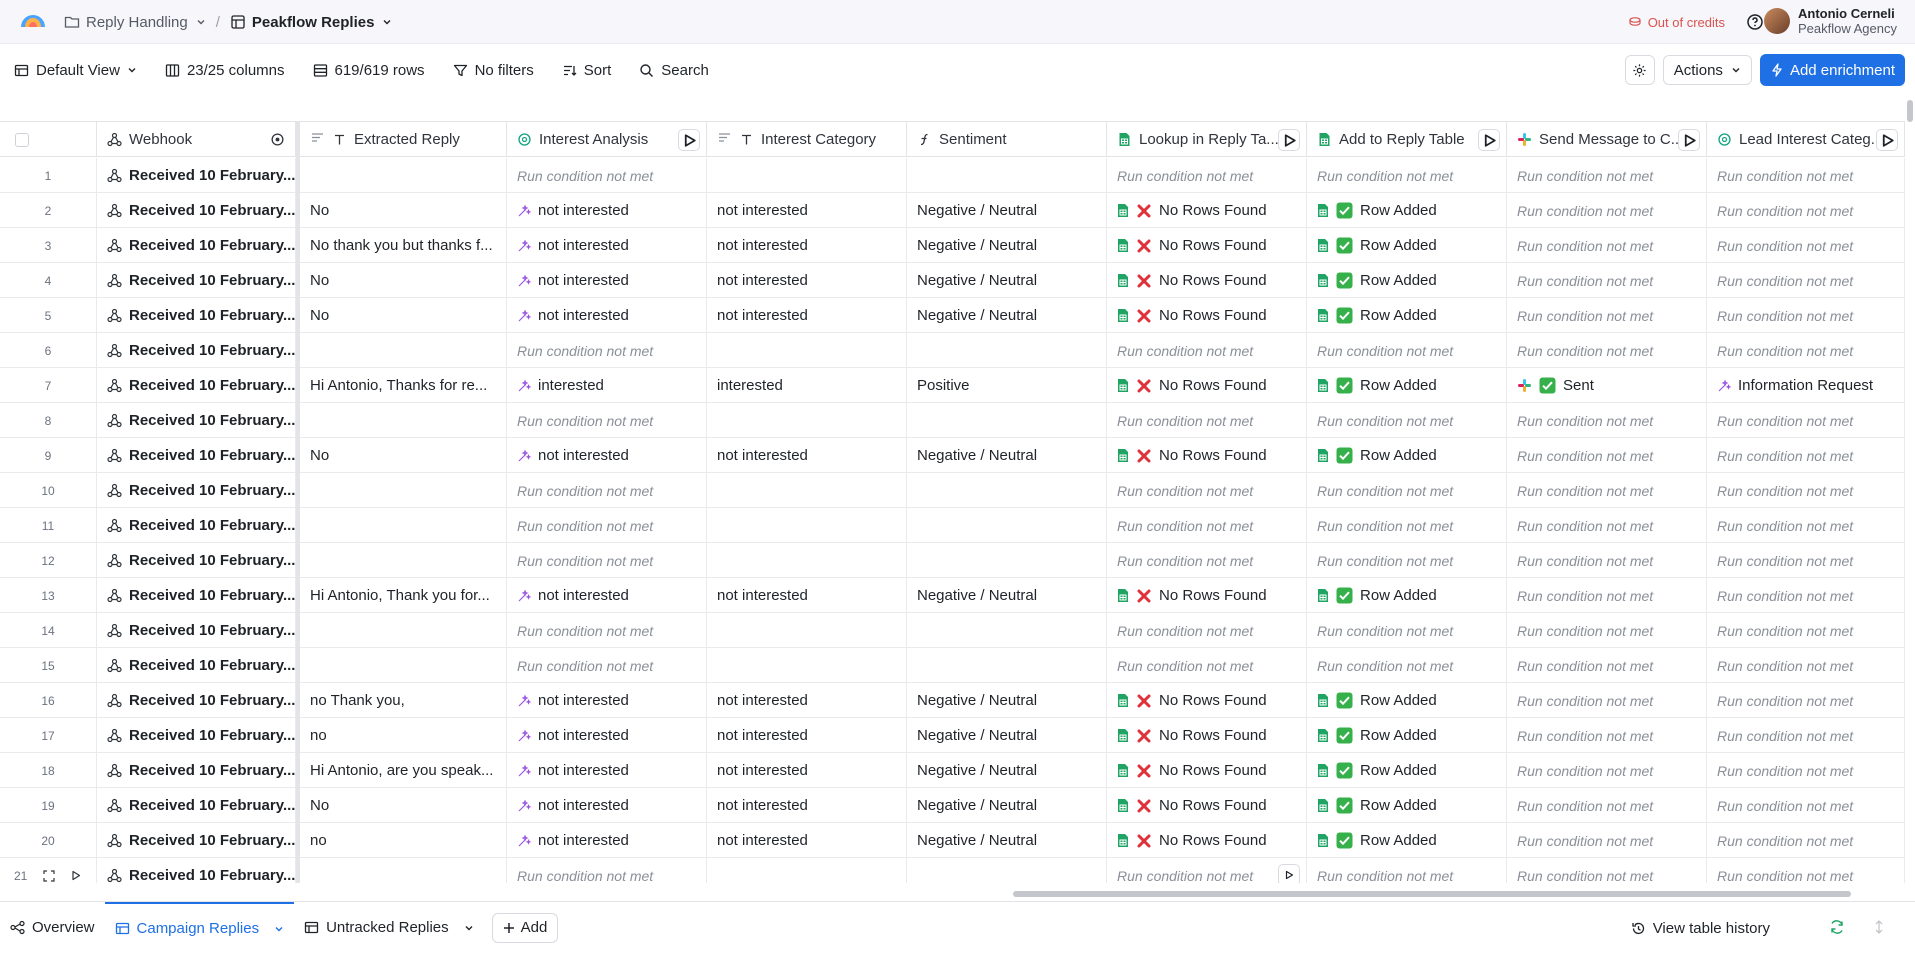 This screenshot has height=954, width=1915. Describe the element at coordinates (1289, 873) in the screenshot. I see `run-cell-button` at that location.